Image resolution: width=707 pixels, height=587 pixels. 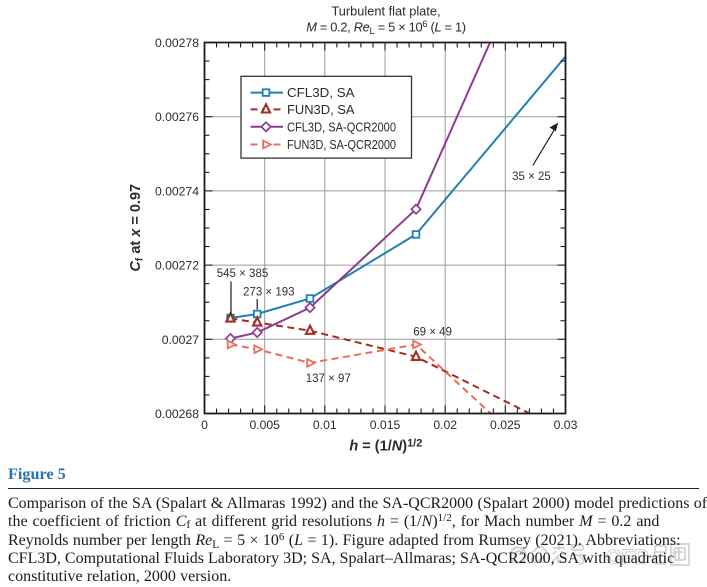 I want to click on svg-text: h = (1/N)1/2, so click(x=385, y=446).